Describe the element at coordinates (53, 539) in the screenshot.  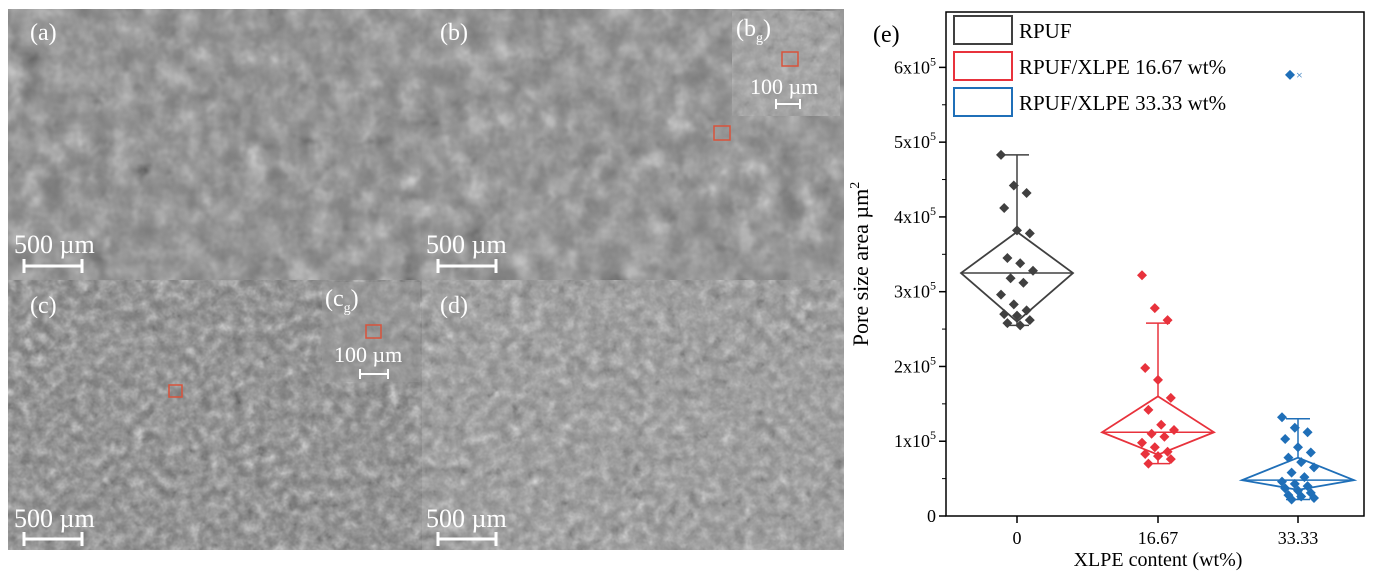
I see `scale-bar-c` at that location.